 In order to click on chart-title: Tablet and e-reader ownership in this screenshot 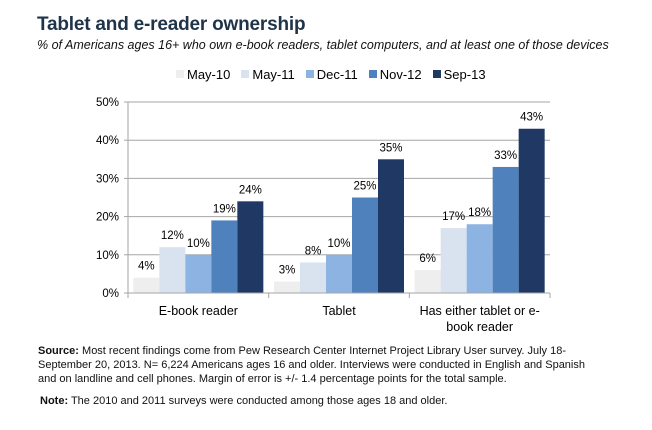, I will do `click(171, 24)`.